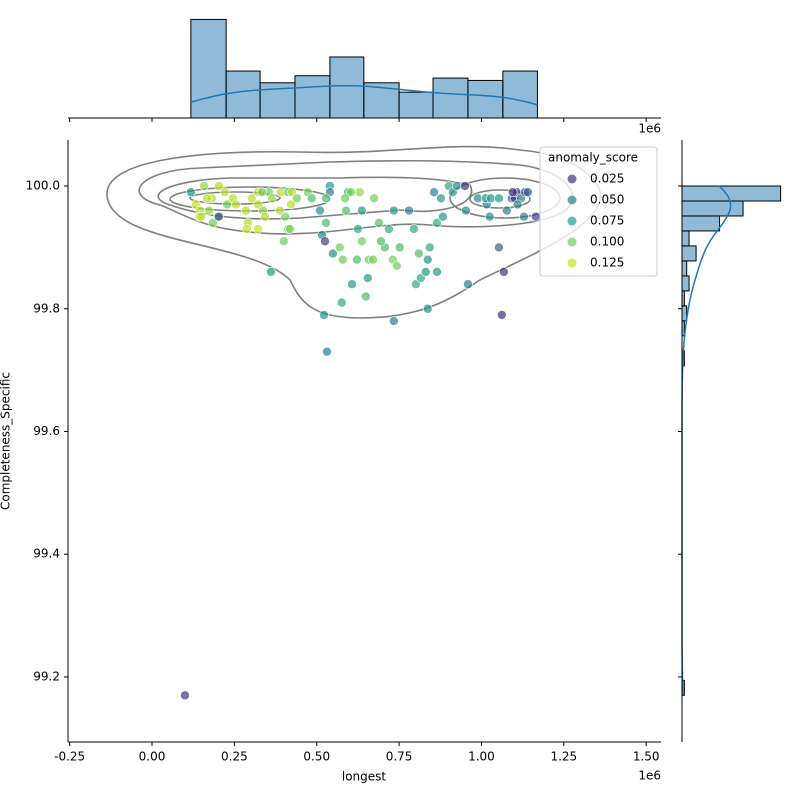 This screenshot has width=800, height=800. I want to click on legend-label: 0.050, so click(607, 200).